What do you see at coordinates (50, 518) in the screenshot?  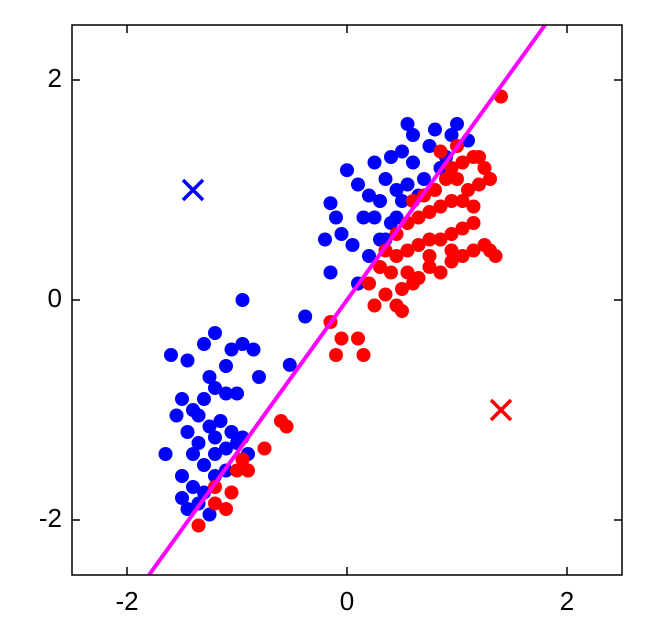 I see `y-tick-label: -2` at bounding box center [50, 518].